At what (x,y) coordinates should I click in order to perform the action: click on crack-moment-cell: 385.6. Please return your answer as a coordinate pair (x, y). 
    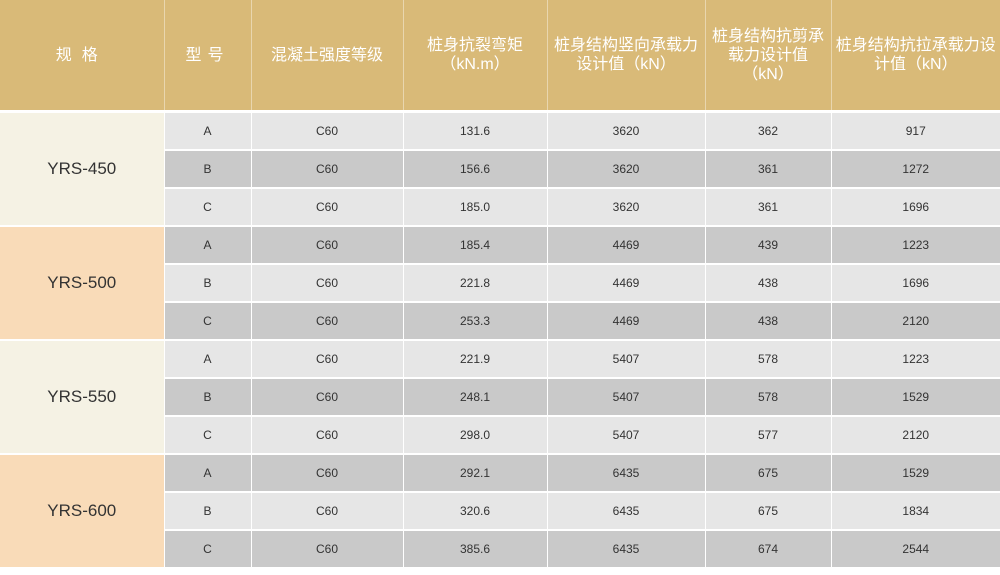
    Looking at the image, I should click on (474, 548).